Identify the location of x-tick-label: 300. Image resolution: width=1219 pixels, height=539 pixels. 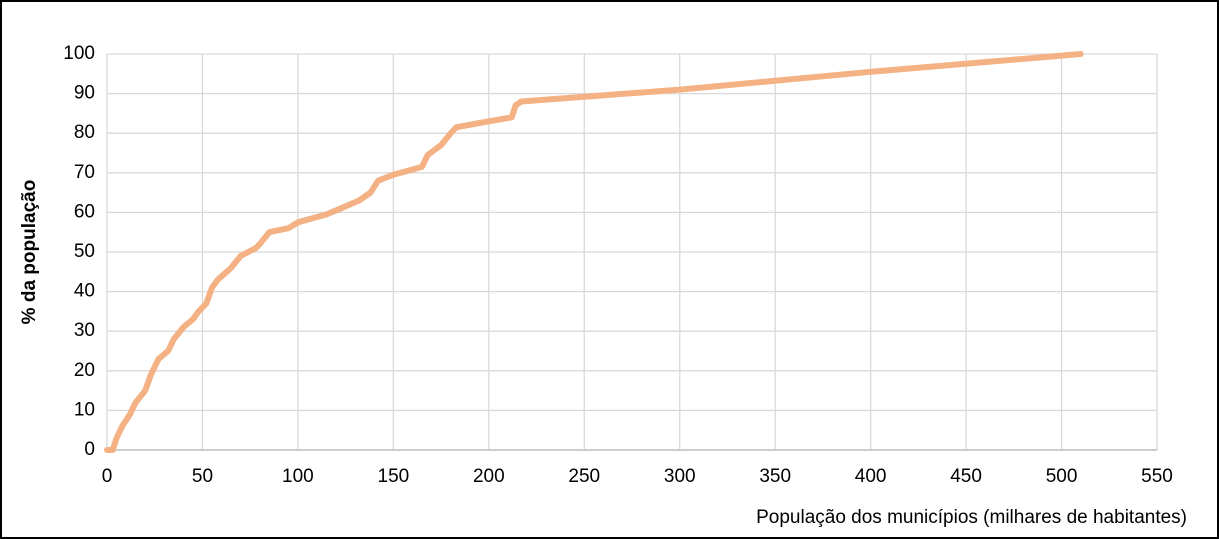
(680, 476).